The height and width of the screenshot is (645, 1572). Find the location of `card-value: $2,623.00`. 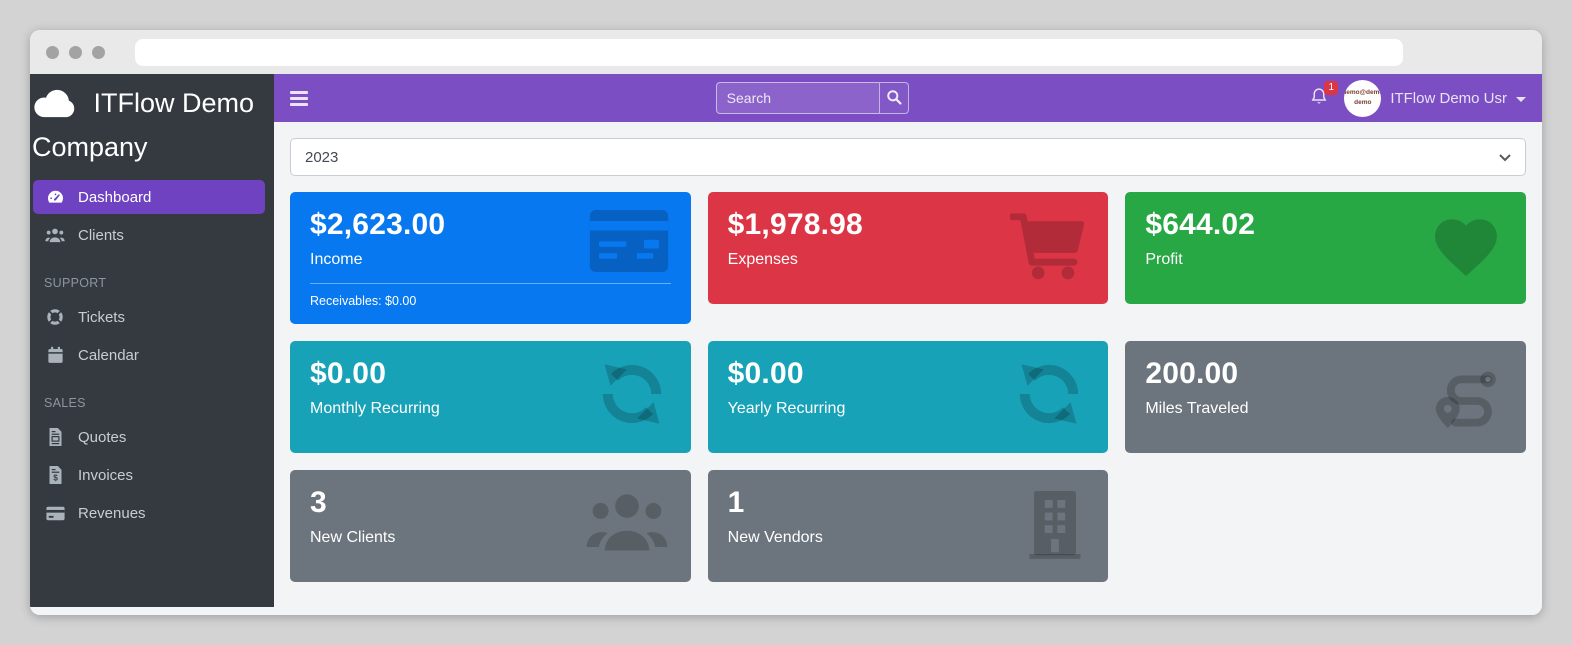

card-value: $2,623.00 is located at coordinates (378, 224).